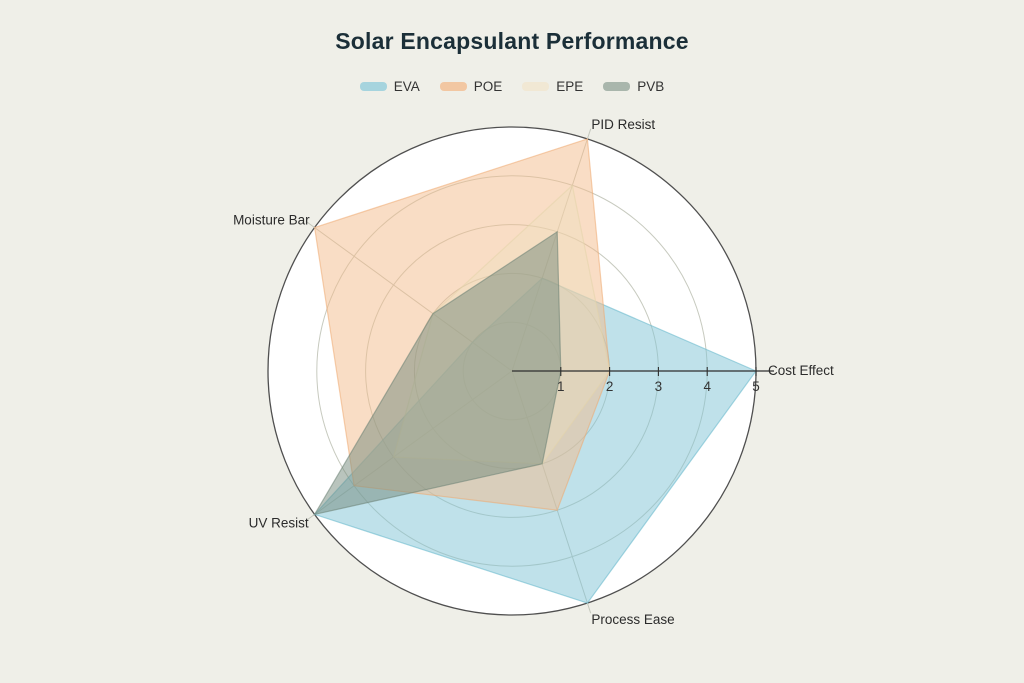  I want to click on axis-label-pid-resist: PID Resist, so click(623, 124).